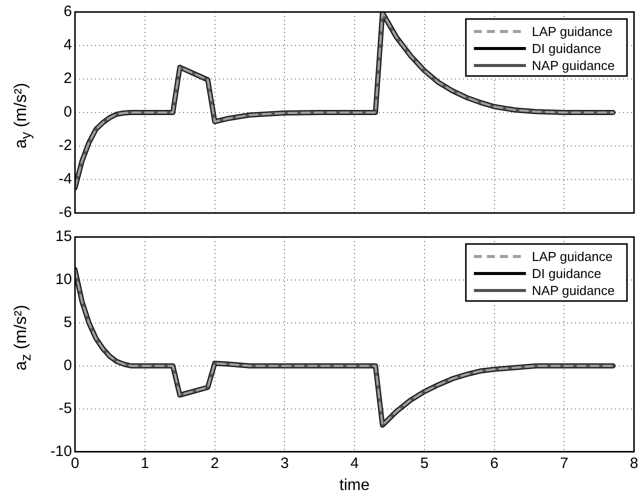 Image resolution: width=644 pixels, height=497 pixels. I want to click on y-tick-label: -4, so click(65, 179).